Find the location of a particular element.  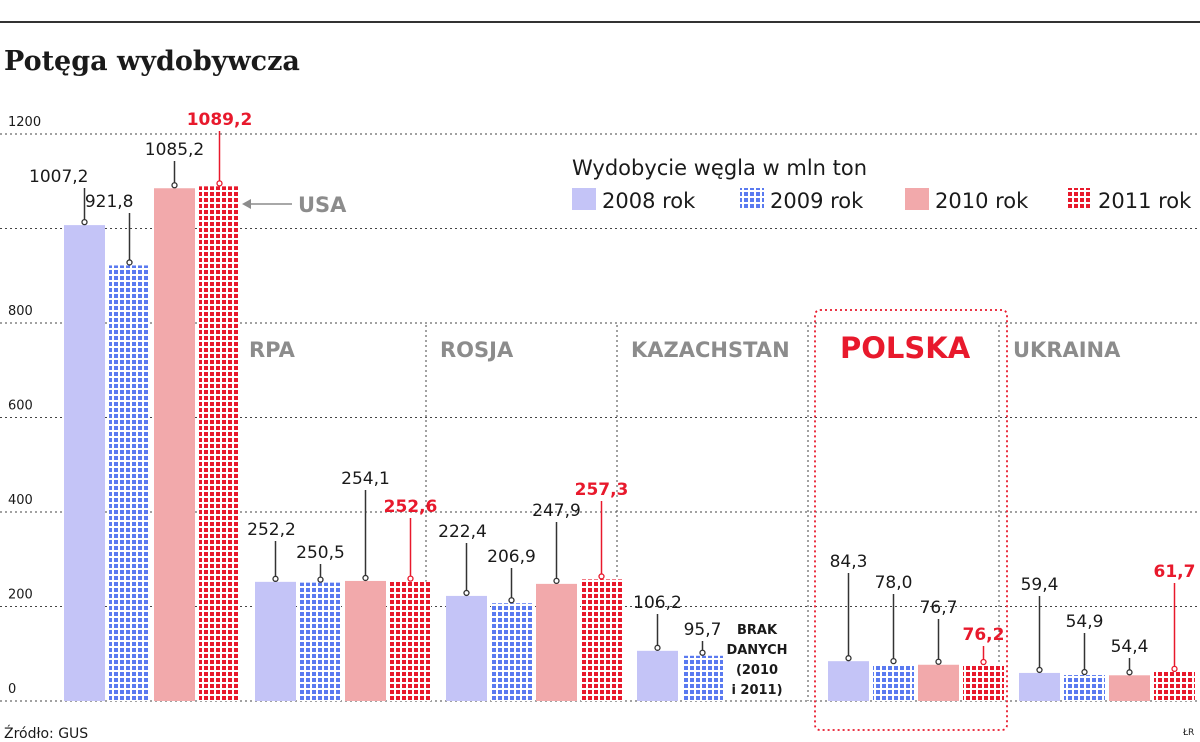

value-label: 54,4 is located at coordinates (1130, 647).